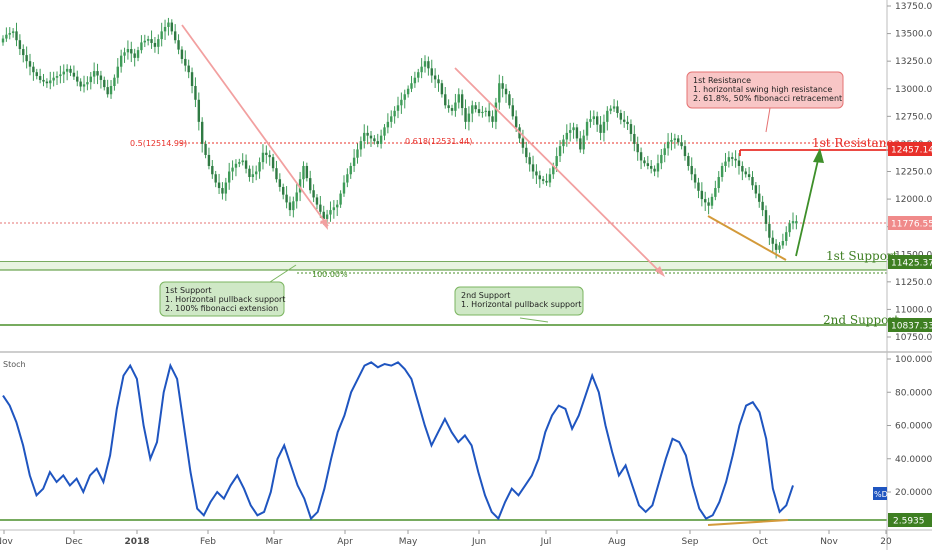  I want to click on time-tick-label: Jul, so click(546, 542).